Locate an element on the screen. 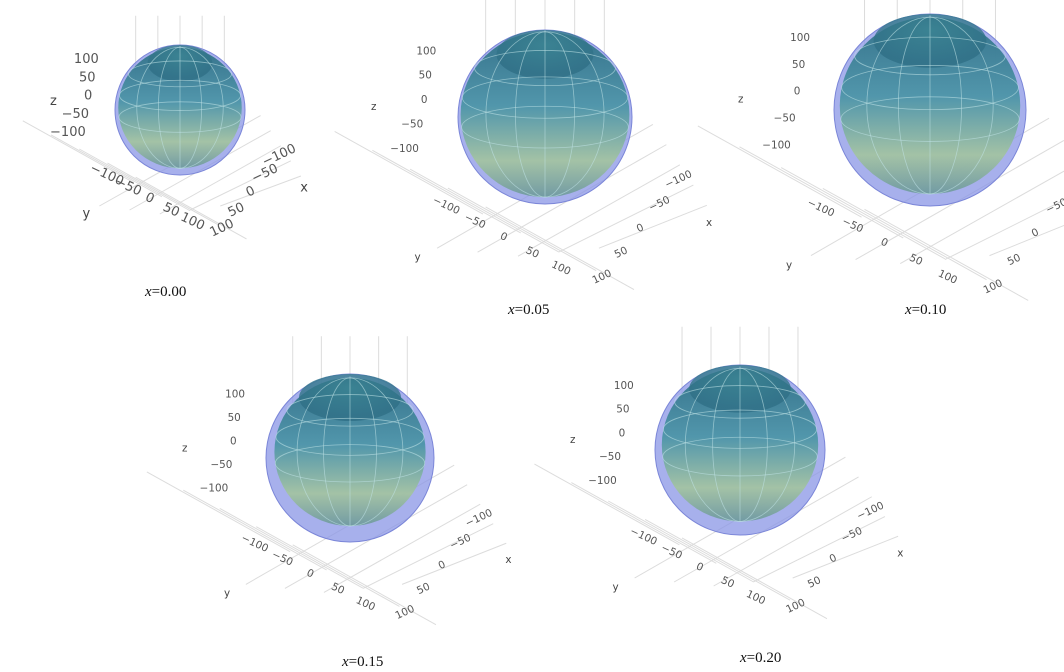  caption-value: =0.10 is located at coordinates (929, 310).